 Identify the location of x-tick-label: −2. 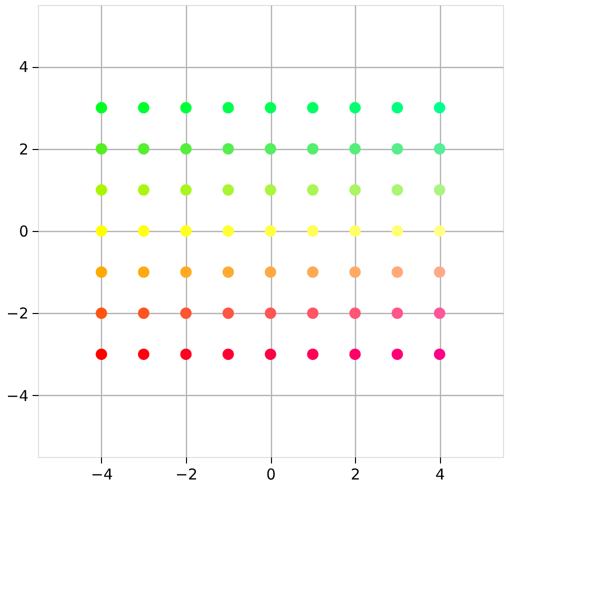
(186, 475).